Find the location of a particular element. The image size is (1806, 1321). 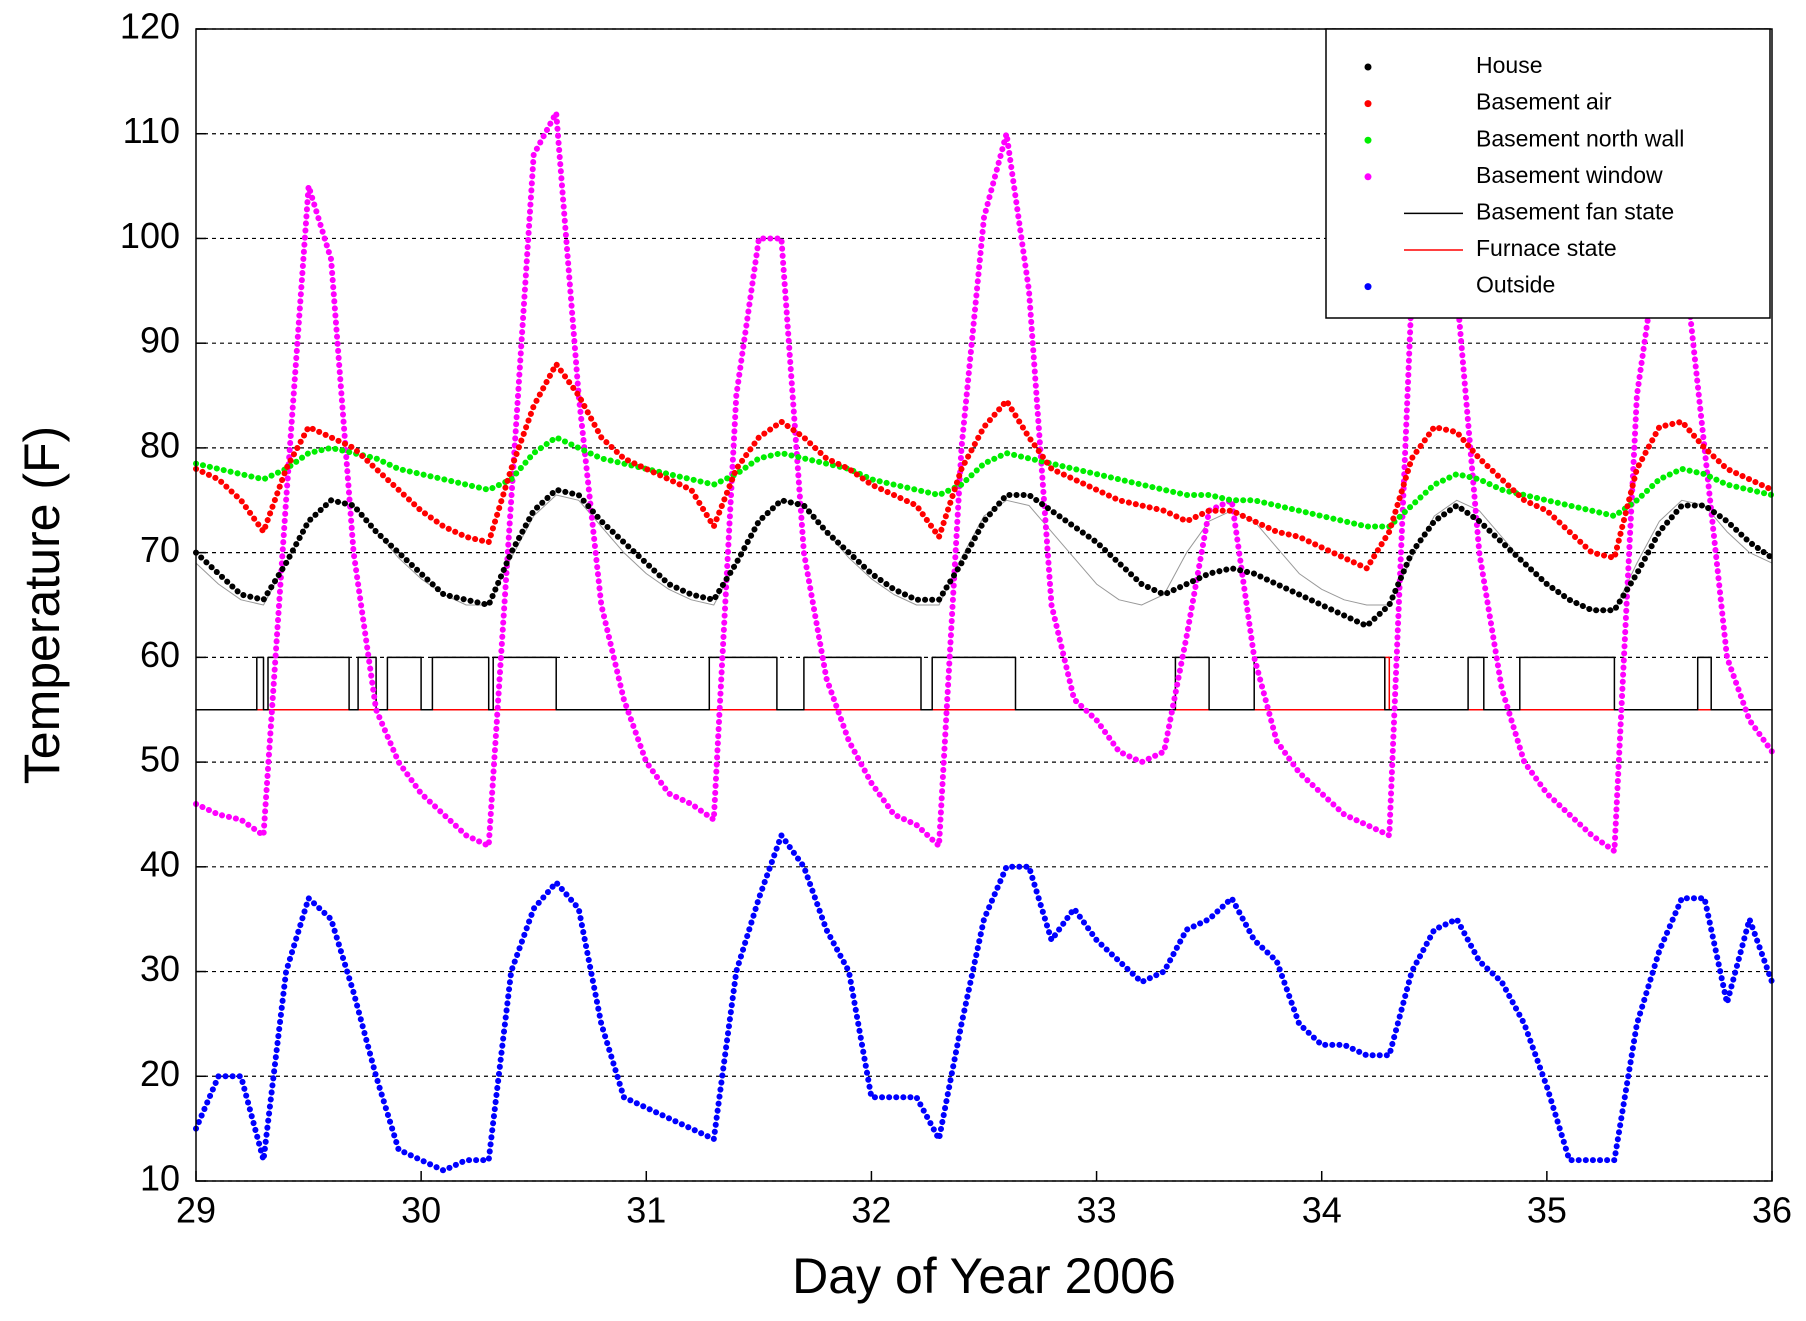

y-tick-label: 120 is located at coordinates (150, 26).